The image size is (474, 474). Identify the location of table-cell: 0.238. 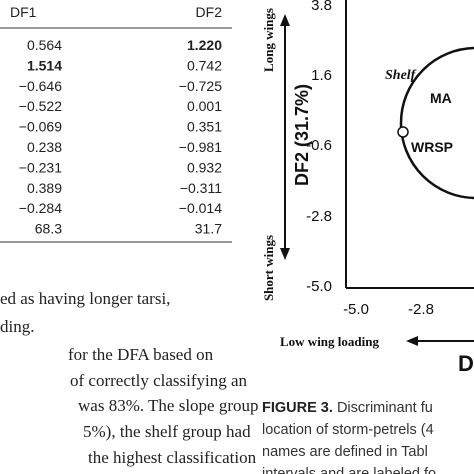
(44, 147).